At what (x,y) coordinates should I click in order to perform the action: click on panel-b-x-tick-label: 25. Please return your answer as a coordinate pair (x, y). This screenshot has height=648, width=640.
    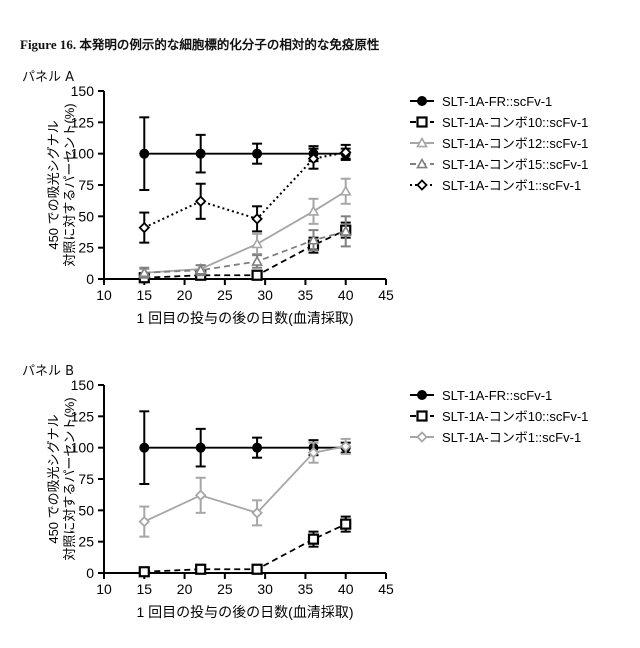
    Looking at the image, I should click on (225, 589).